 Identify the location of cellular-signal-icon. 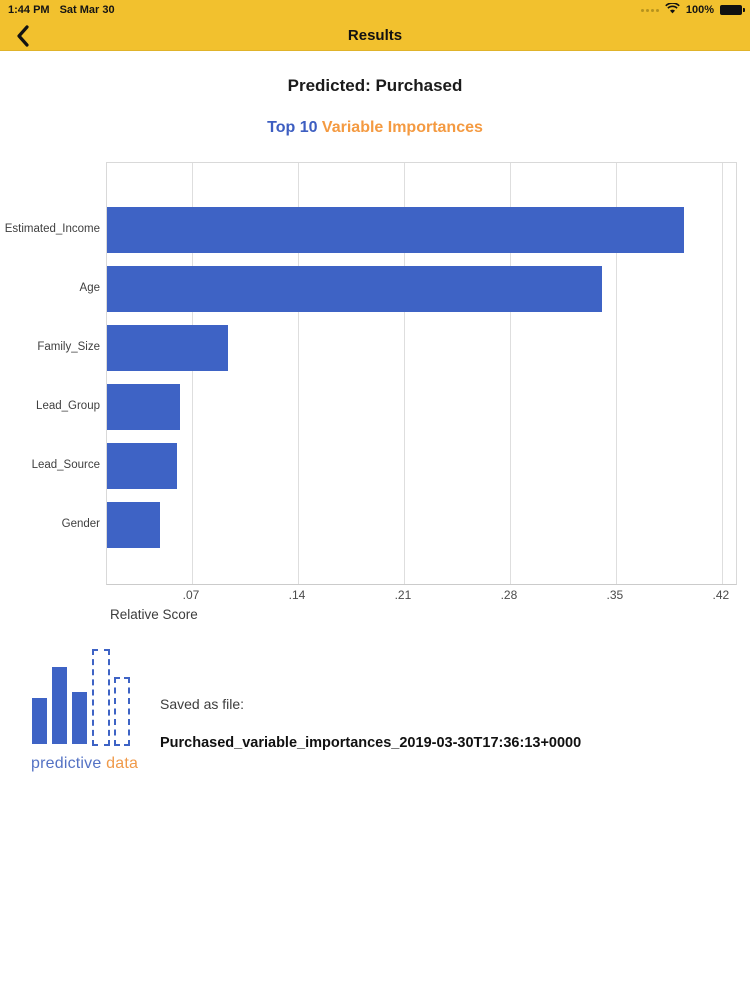
(649, 10).